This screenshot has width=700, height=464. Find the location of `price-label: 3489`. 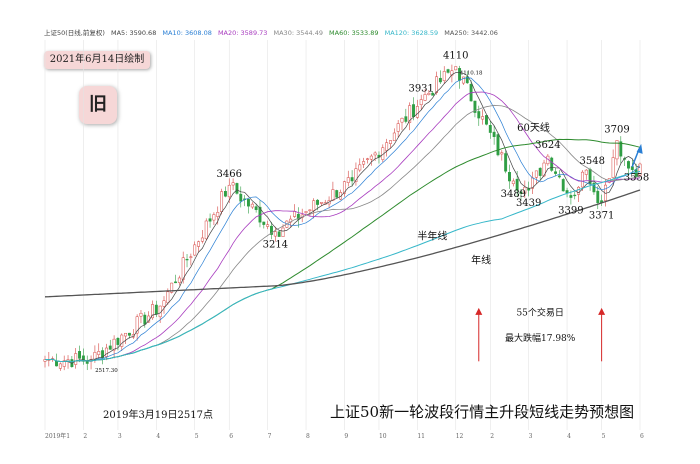

price-label: 3489 is located at coordinates (513, 194).